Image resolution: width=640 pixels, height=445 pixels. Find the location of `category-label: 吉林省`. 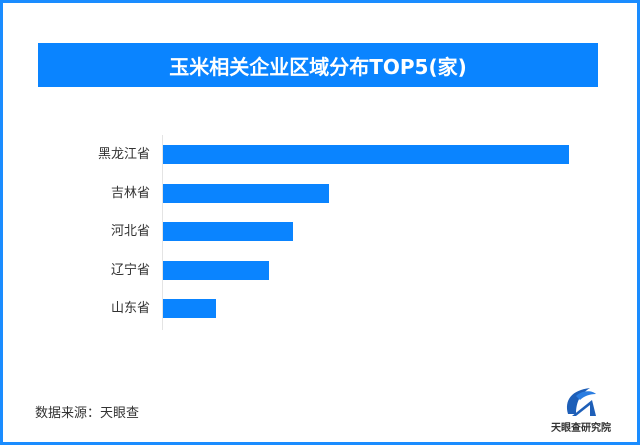

category-label: 吉林省 is located at coordinates (130, 193).